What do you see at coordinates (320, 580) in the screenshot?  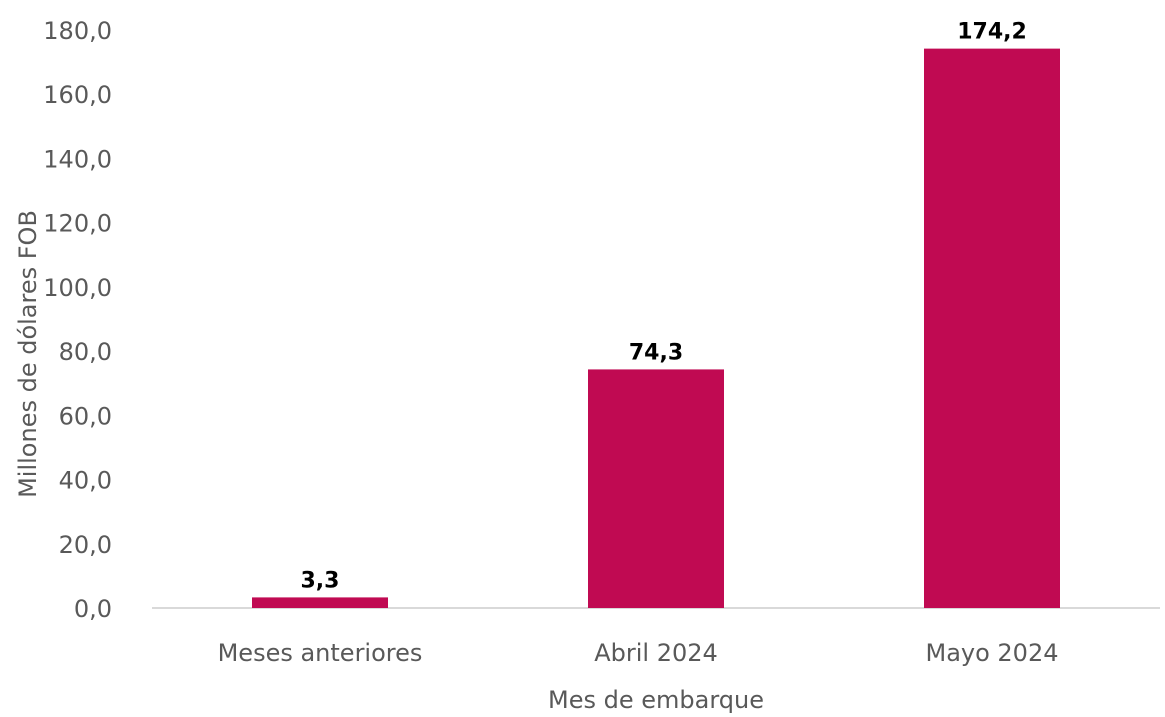 I see `data-label: 3,3` at bounding box center [320, 580].